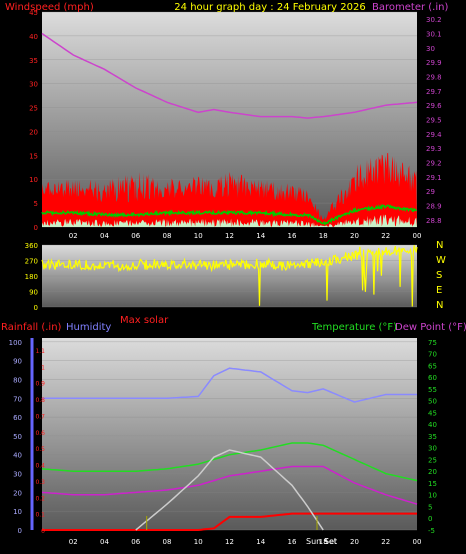 The height and width of the screenshot is (554, 466). Describe the element at coordinates (17, 399) in the screenshot. I see `humidity-tick-label: 70` at that location.